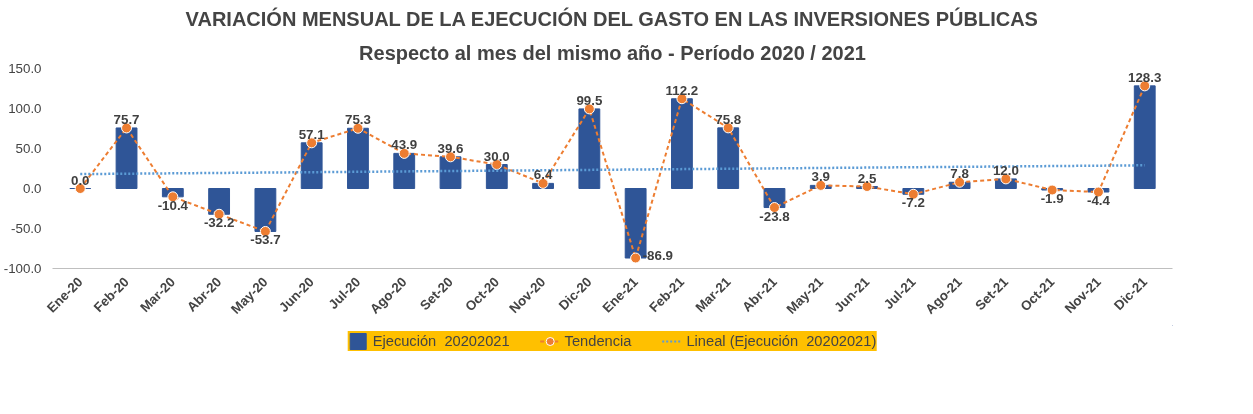 Image resolution: width=1253 pixels, height=414 pixels. Describe the element at coordinates (25, 108) in the screenshot. I see `y-tick-label: 100.0` at that location.